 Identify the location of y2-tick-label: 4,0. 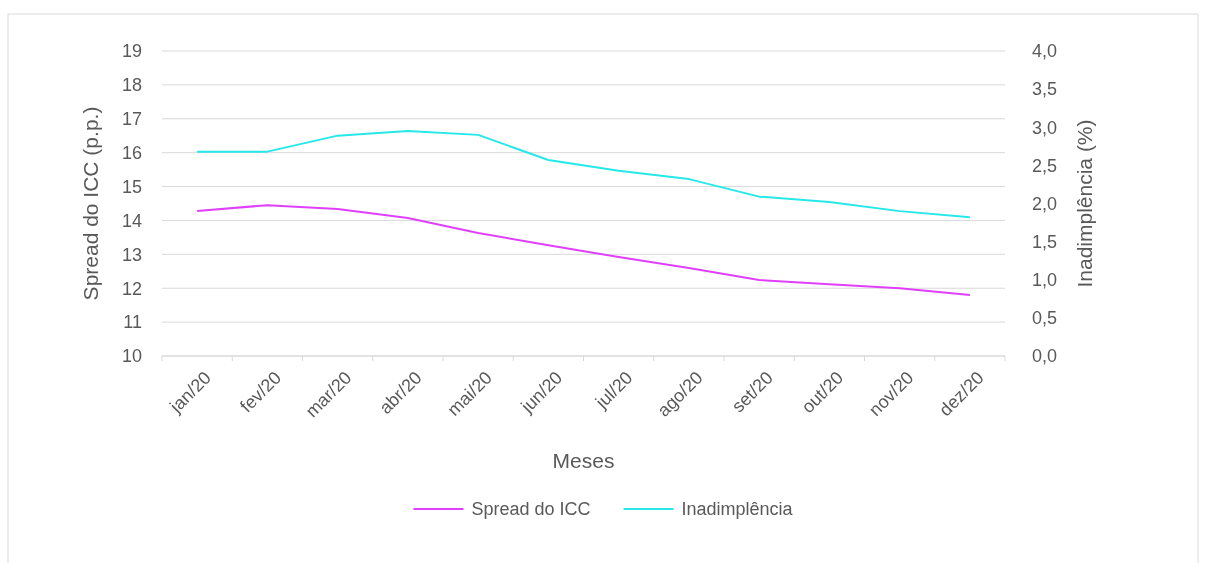
(1045, 51).